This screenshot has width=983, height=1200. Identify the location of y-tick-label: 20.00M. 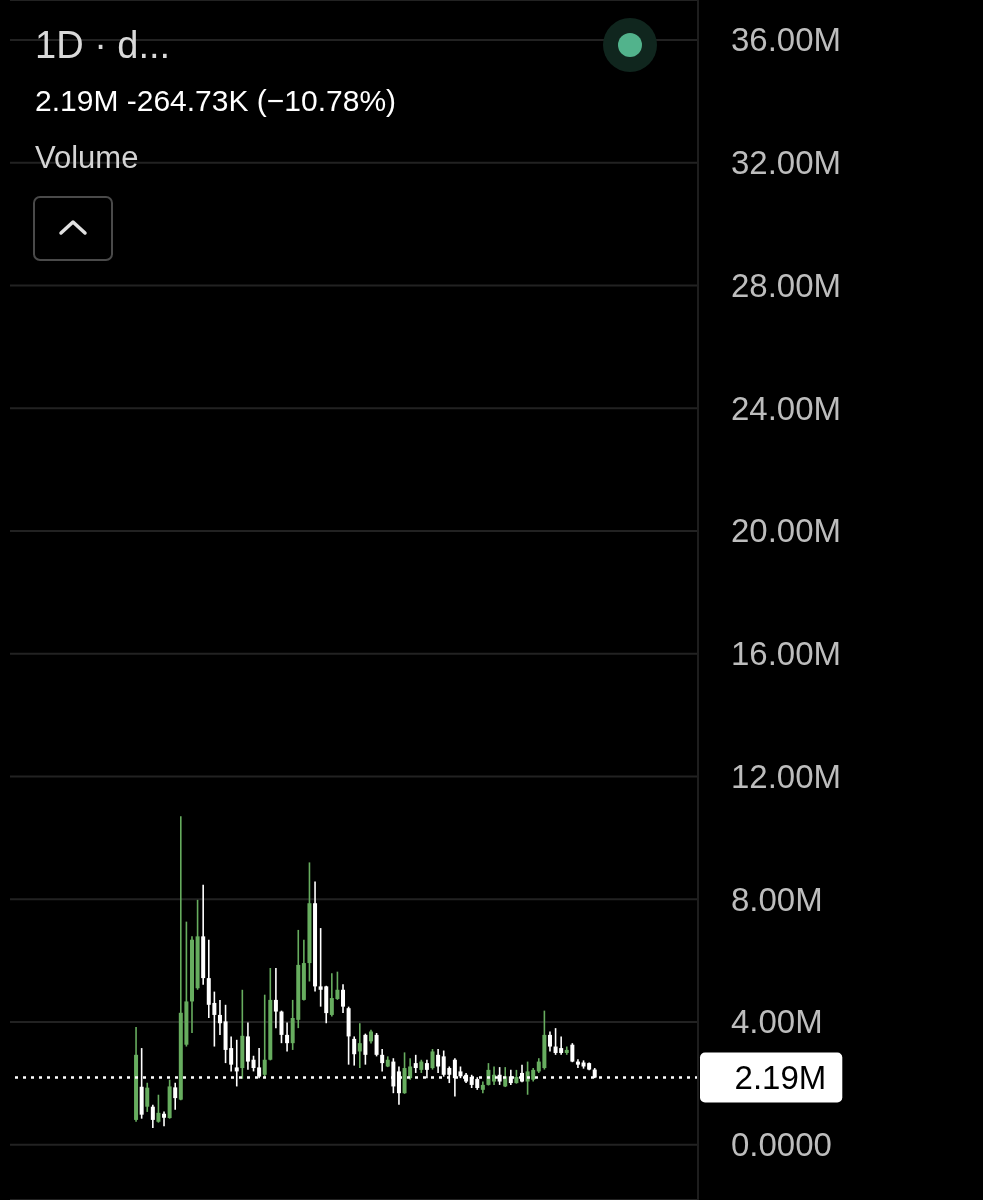
(786, 531).